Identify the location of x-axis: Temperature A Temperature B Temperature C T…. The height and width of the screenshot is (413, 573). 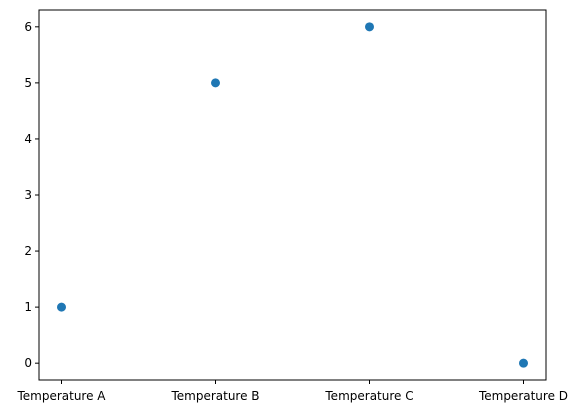
(292, 391).